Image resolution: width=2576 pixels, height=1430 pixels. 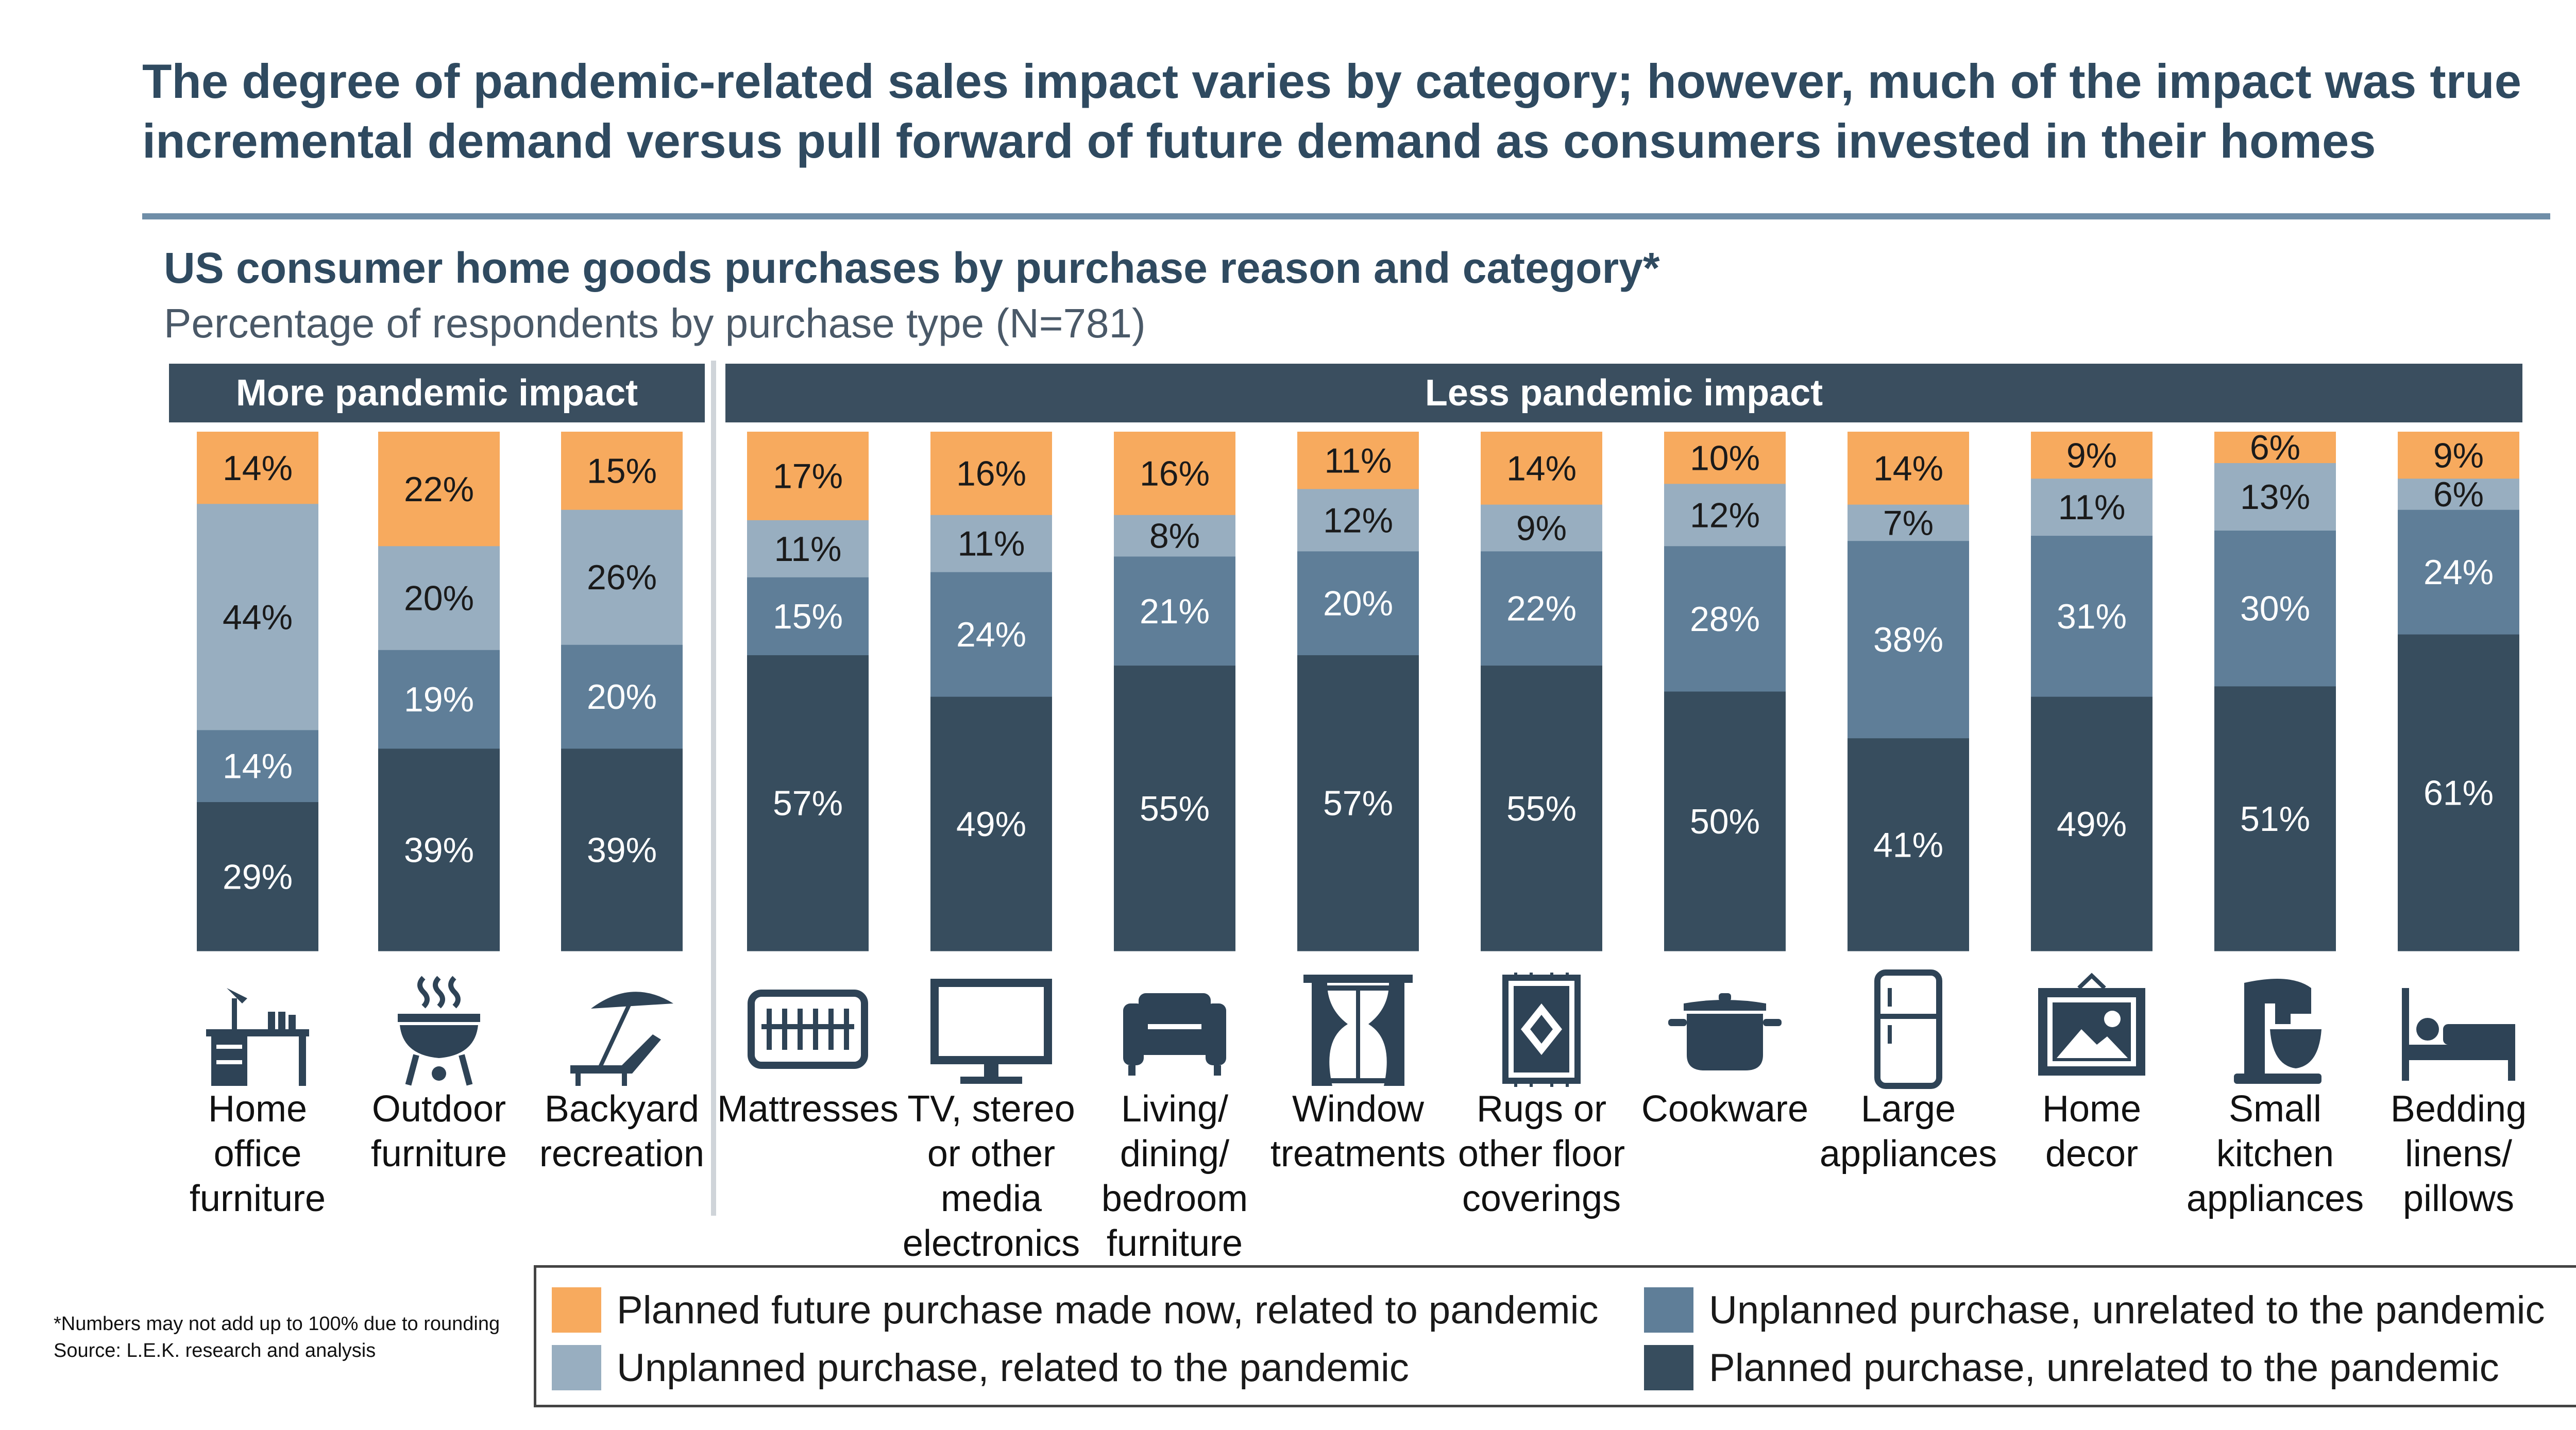 What do you see at coordinates (2092, 1131) in the screenshot?
I see `category-label-home-decor: Home decor` at bounding box center [2092, 1131].